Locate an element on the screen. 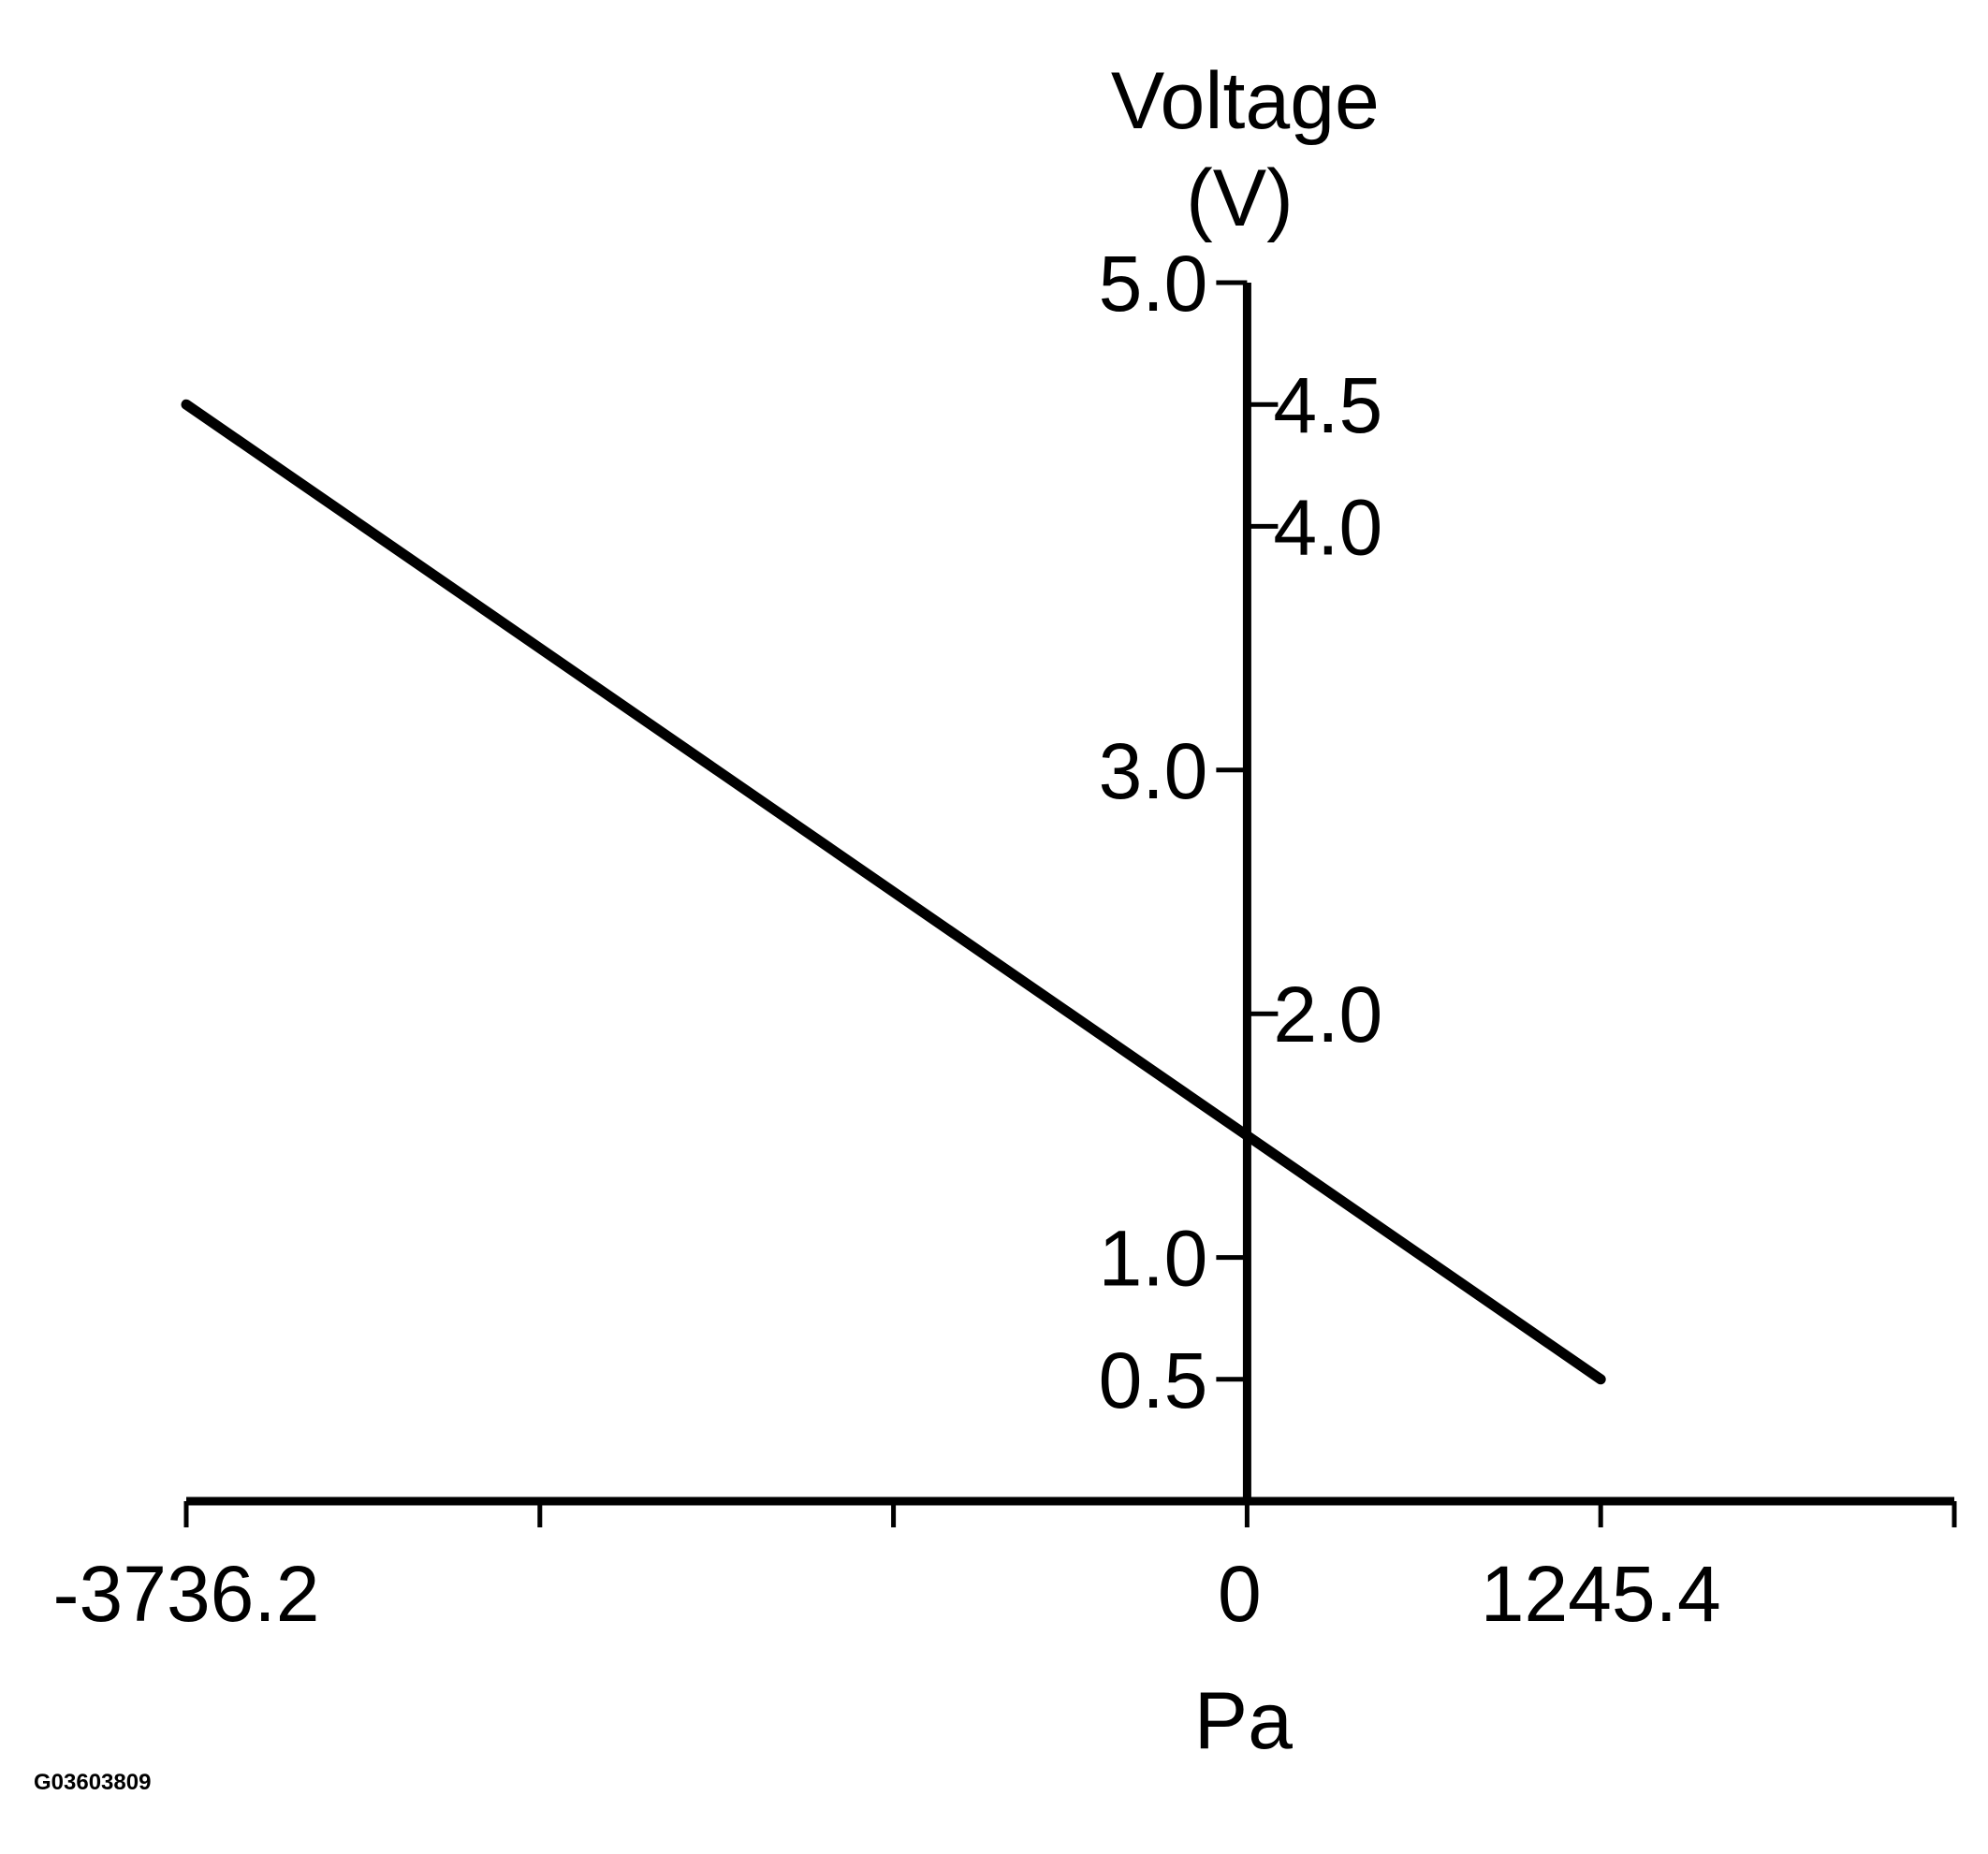 The image size is (1988, 1854). y-tick-label: 0.5 is located at coordinates (1153, 1380).